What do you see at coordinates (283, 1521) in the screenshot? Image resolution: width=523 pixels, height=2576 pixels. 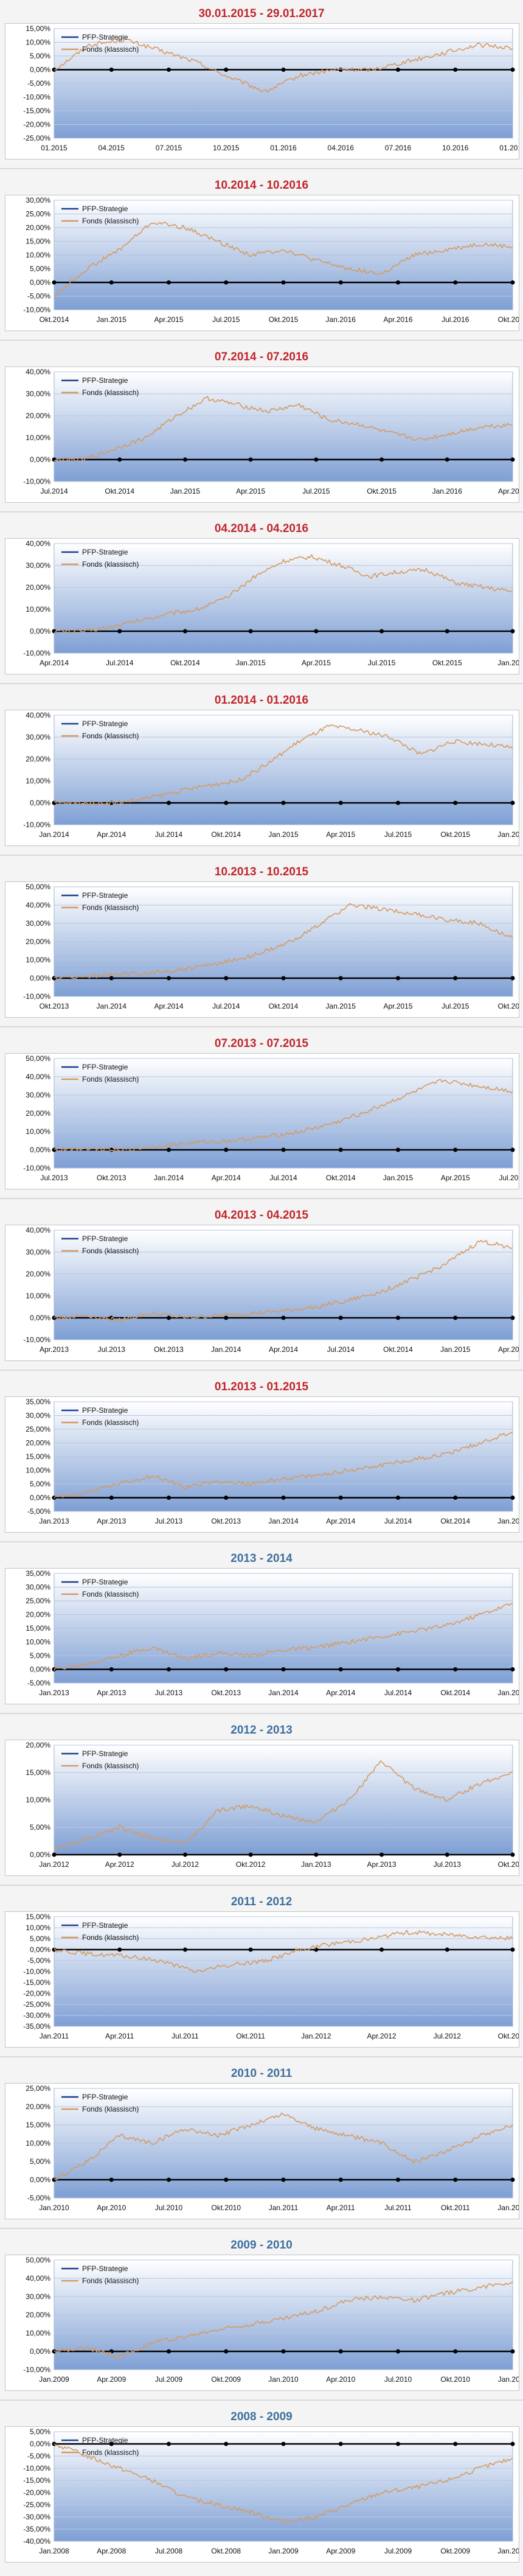 I see `x-tick-label: Jan.2014` at bounding box center [283, 1521].